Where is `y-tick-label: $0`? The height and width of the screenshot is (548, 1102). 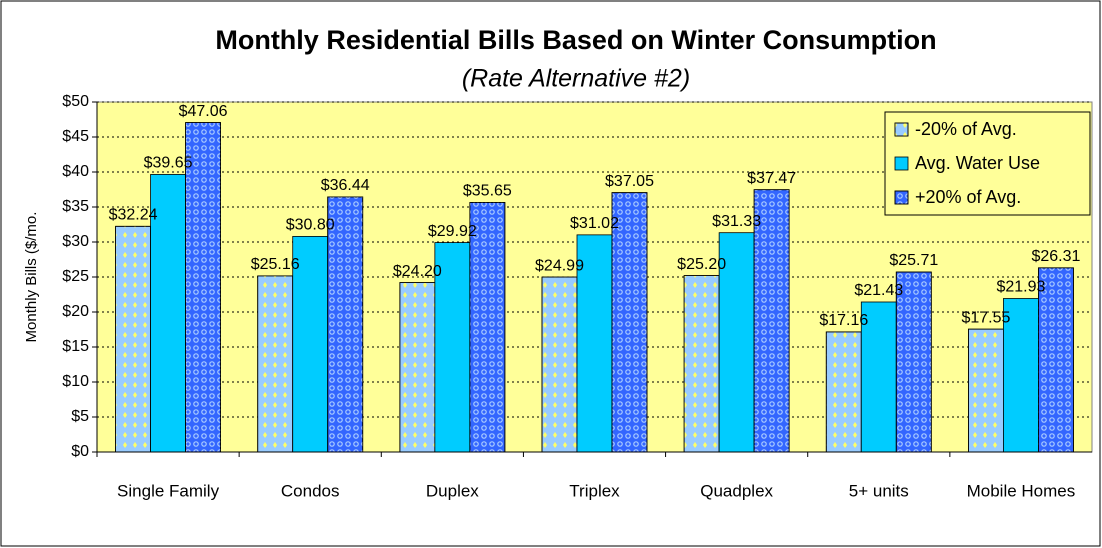 y-tick-label: $0 is located at coordinates (80, 451).